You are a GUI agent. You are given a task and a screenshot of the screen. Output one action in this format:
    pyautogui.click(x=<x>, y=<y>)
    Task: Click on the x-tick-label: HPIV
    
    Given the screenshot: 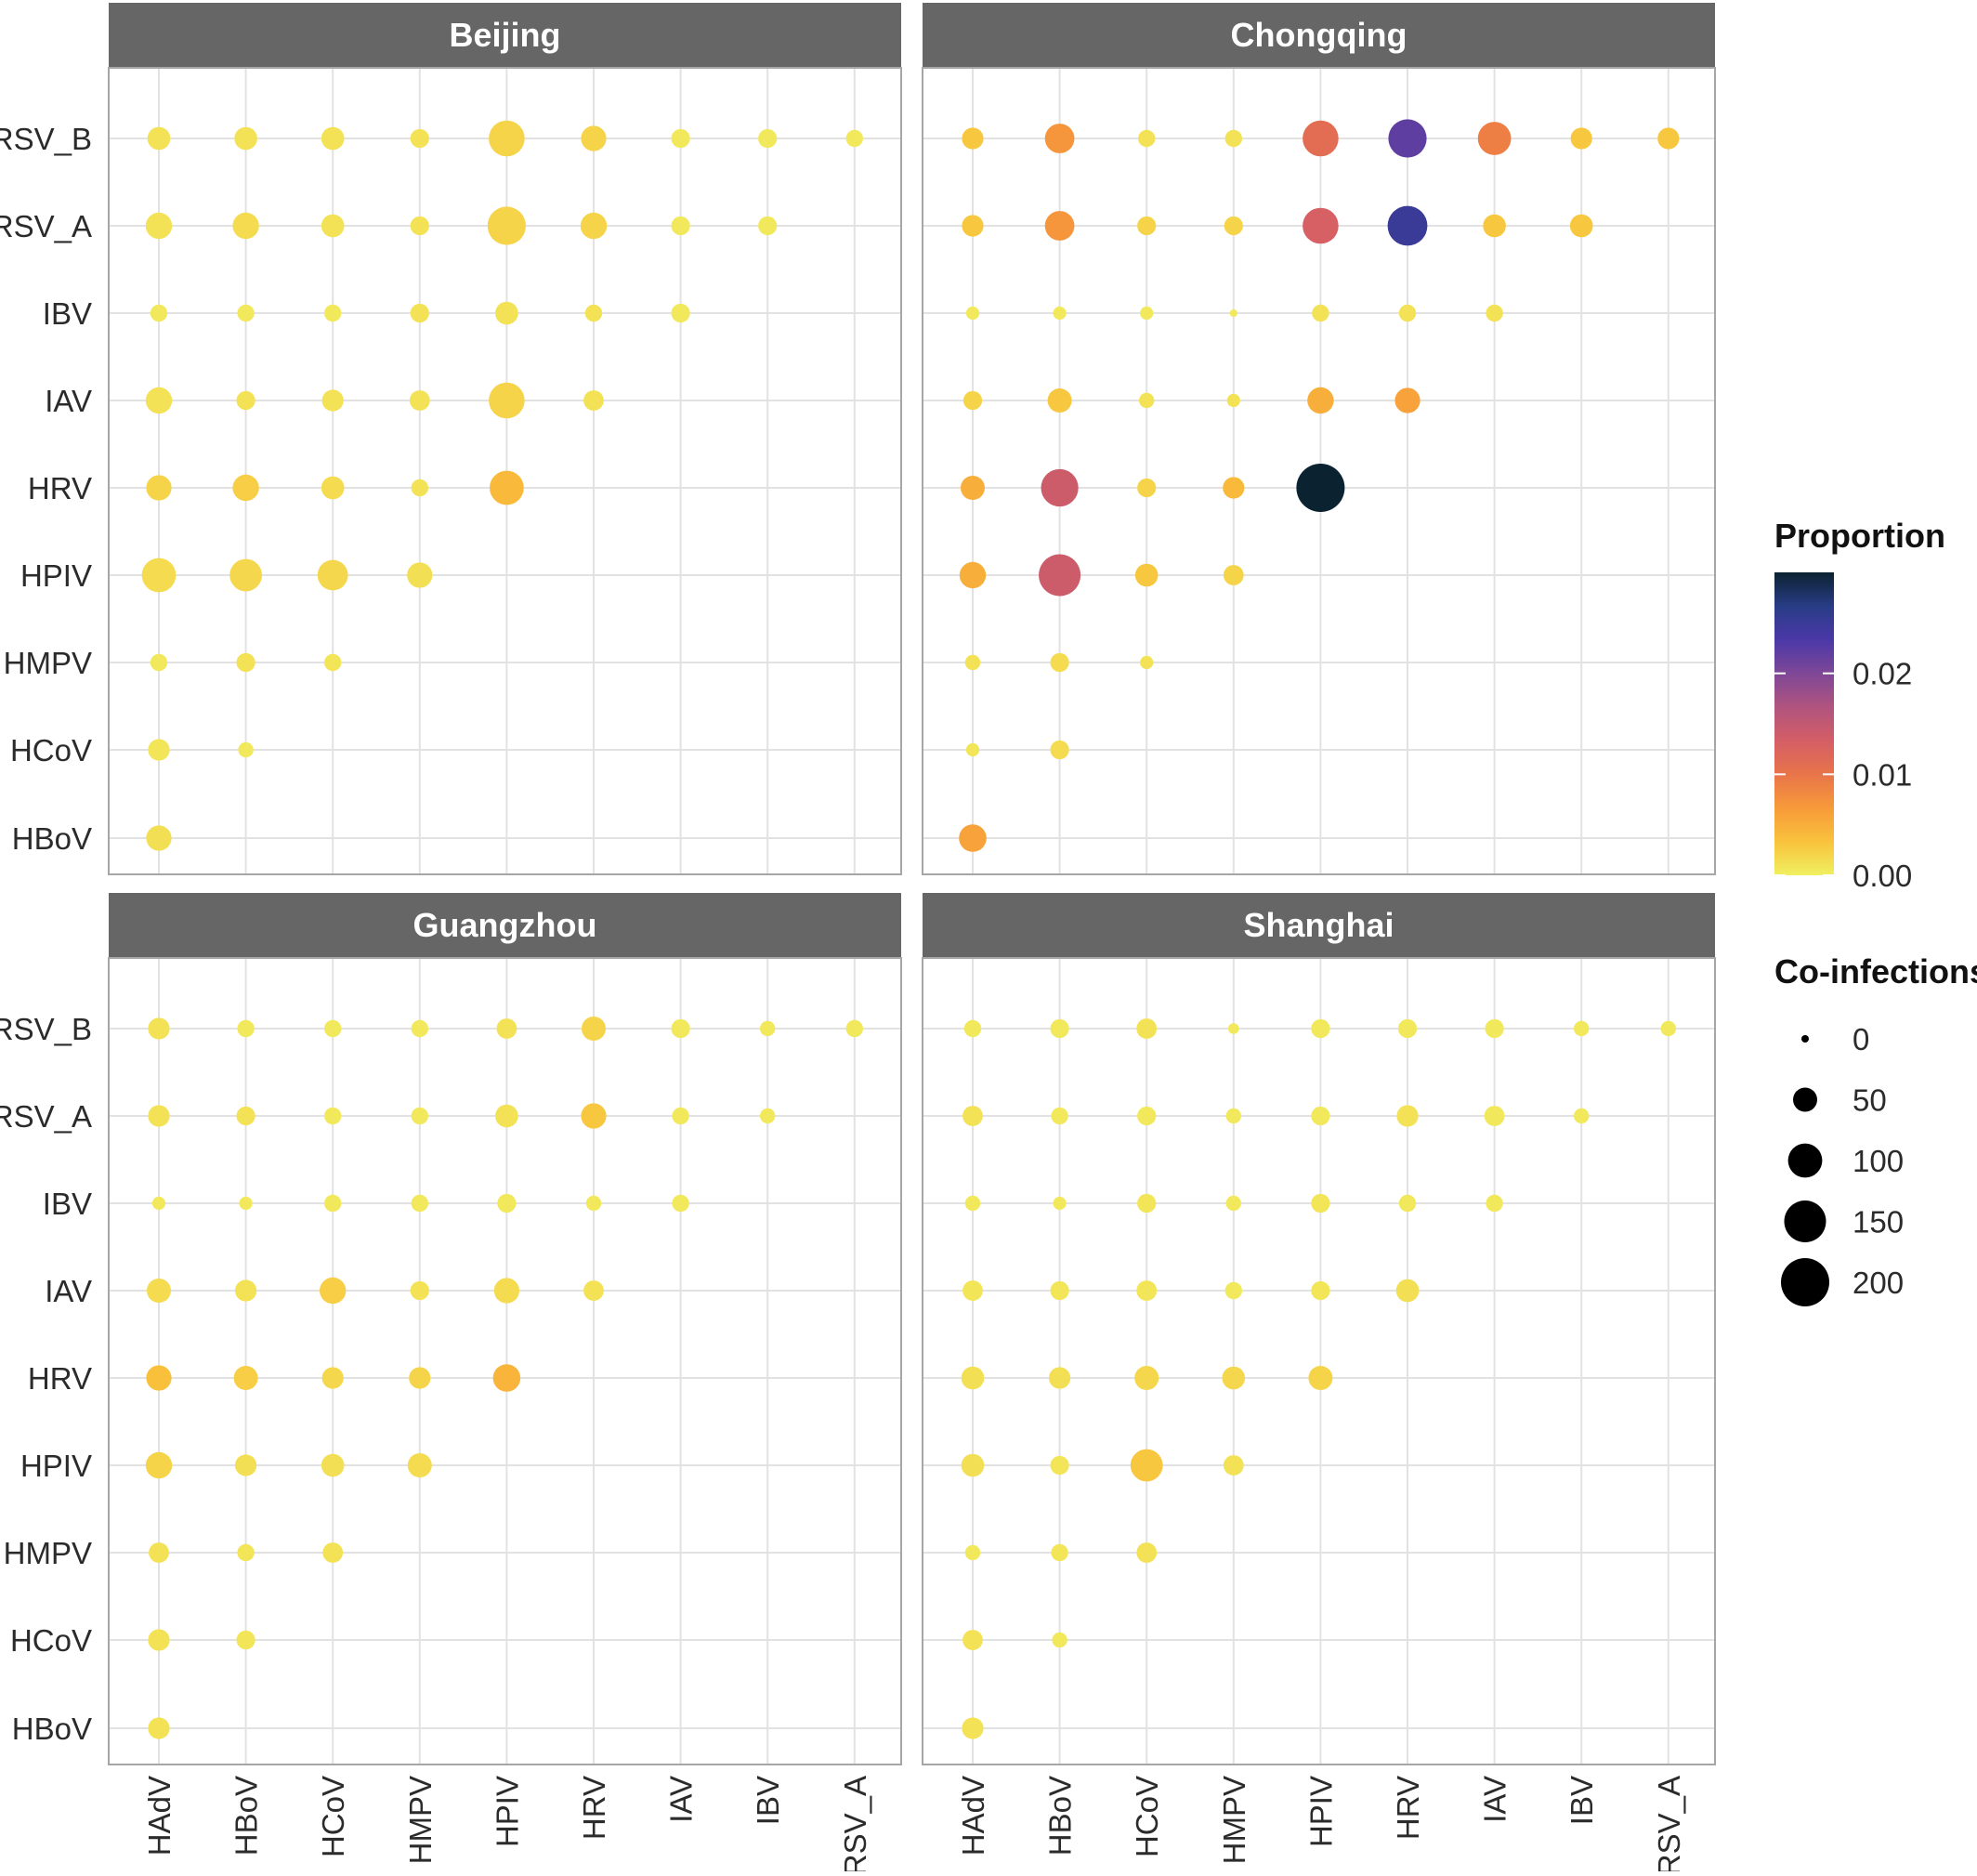 What is the action you would take?
    pyautogui.click(x=1321, y=1811)
    